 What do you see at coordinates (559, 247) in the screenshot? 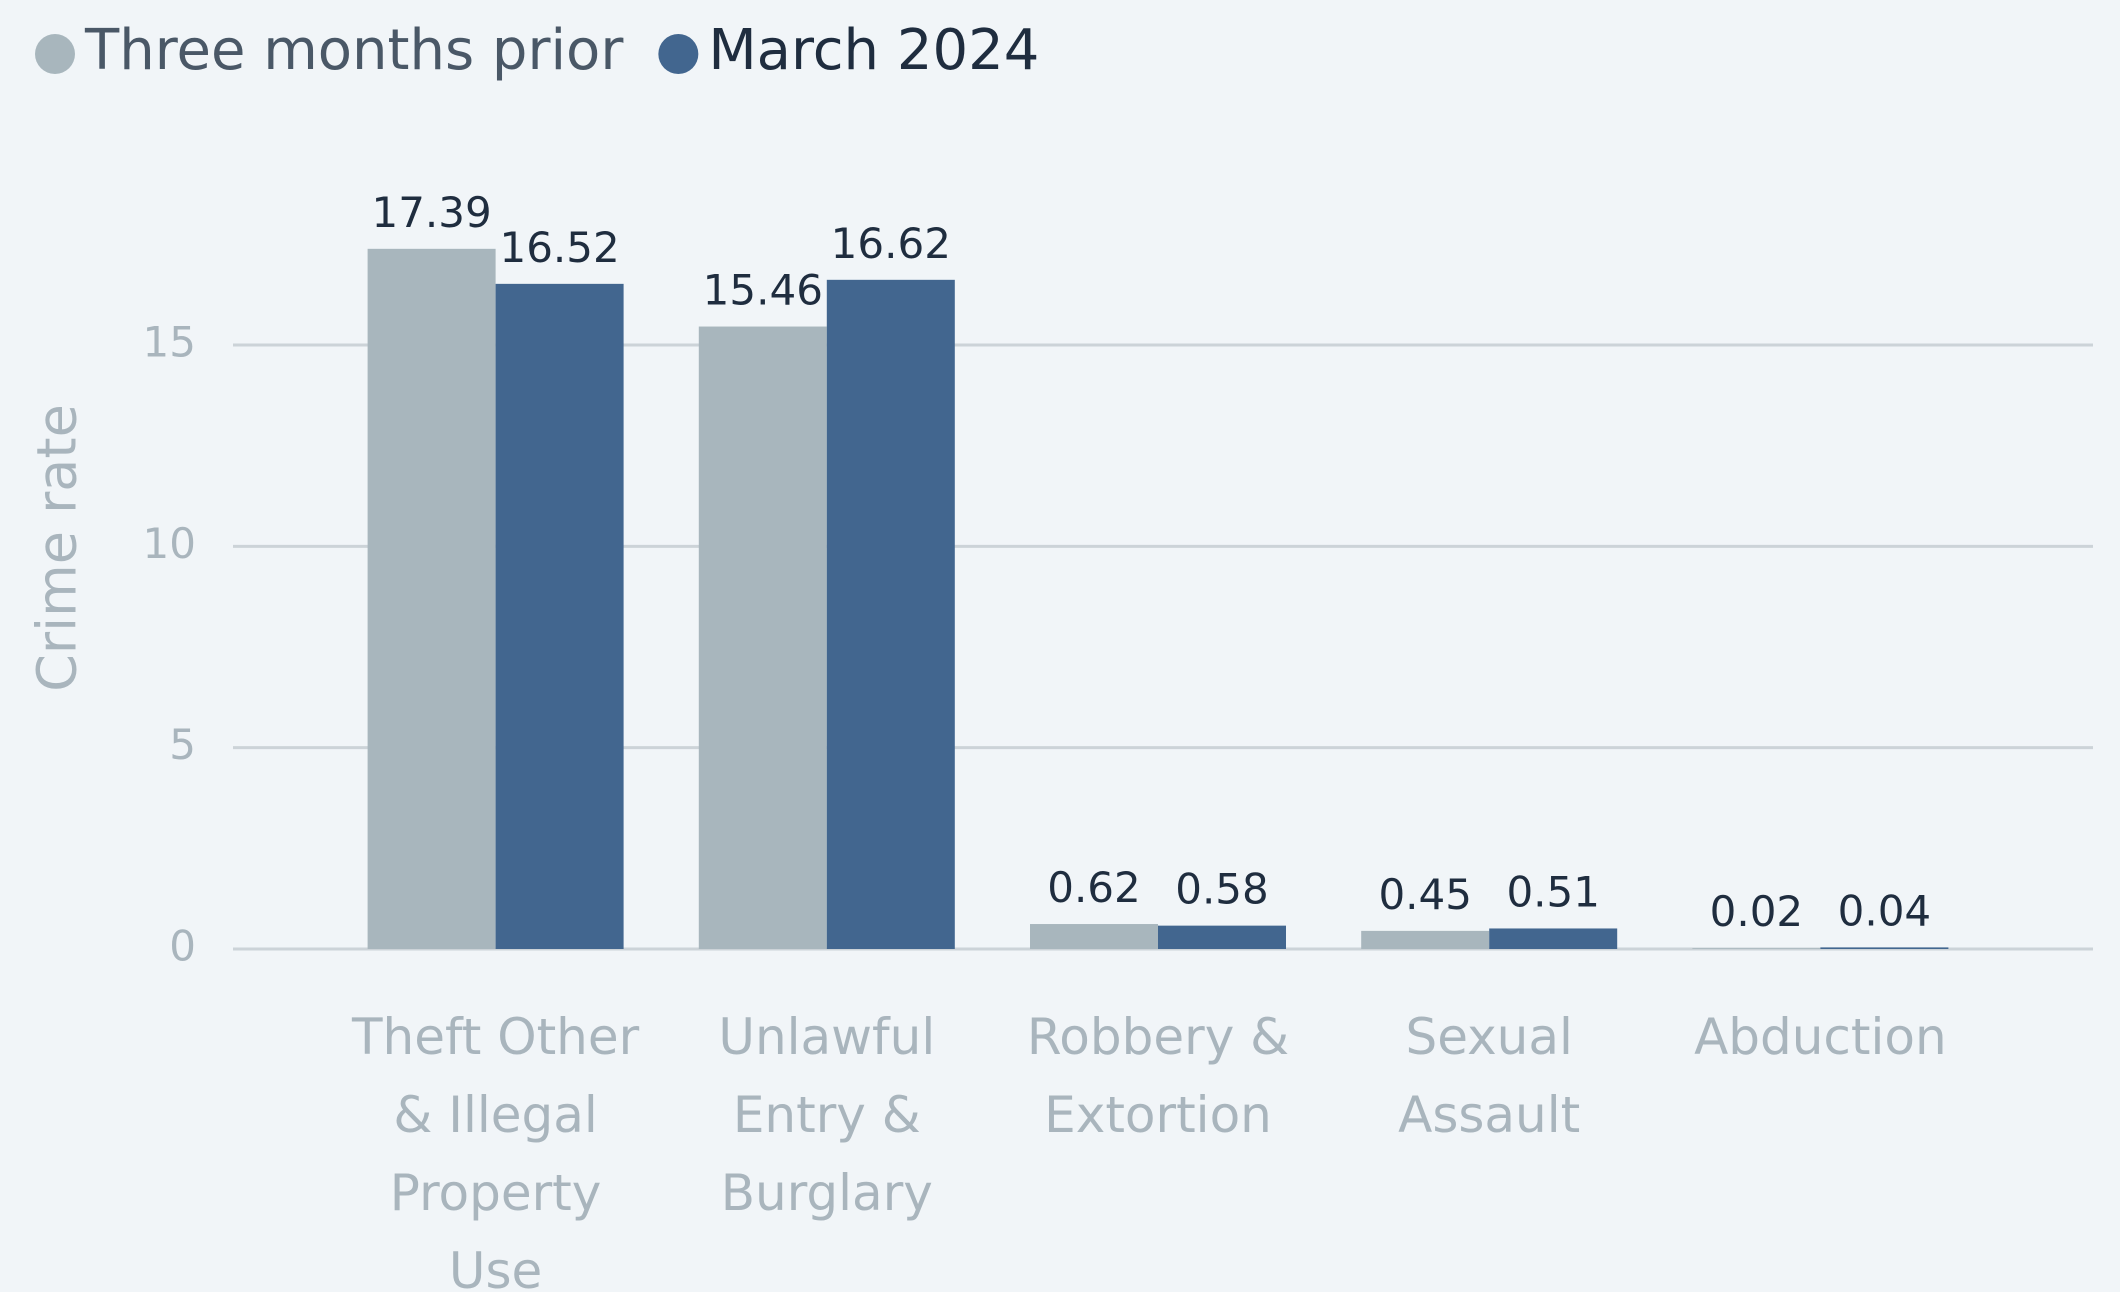
I see `data-label: 16.52` at bounding box center [559, 247].